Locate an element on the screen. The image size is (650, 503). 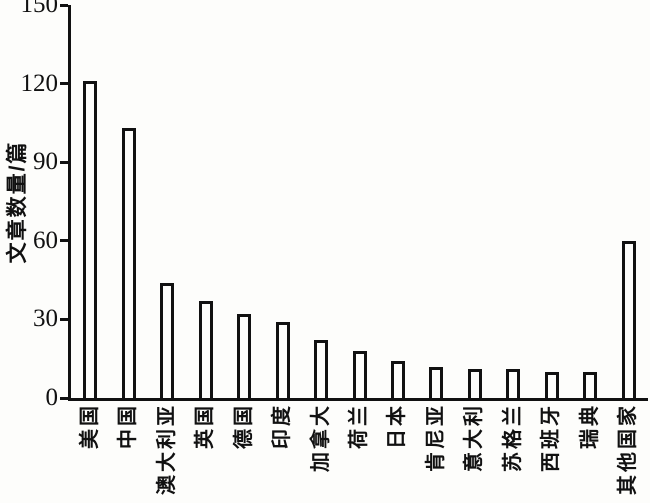
y-tick-label: 150 is located at coordinates (39, 9).